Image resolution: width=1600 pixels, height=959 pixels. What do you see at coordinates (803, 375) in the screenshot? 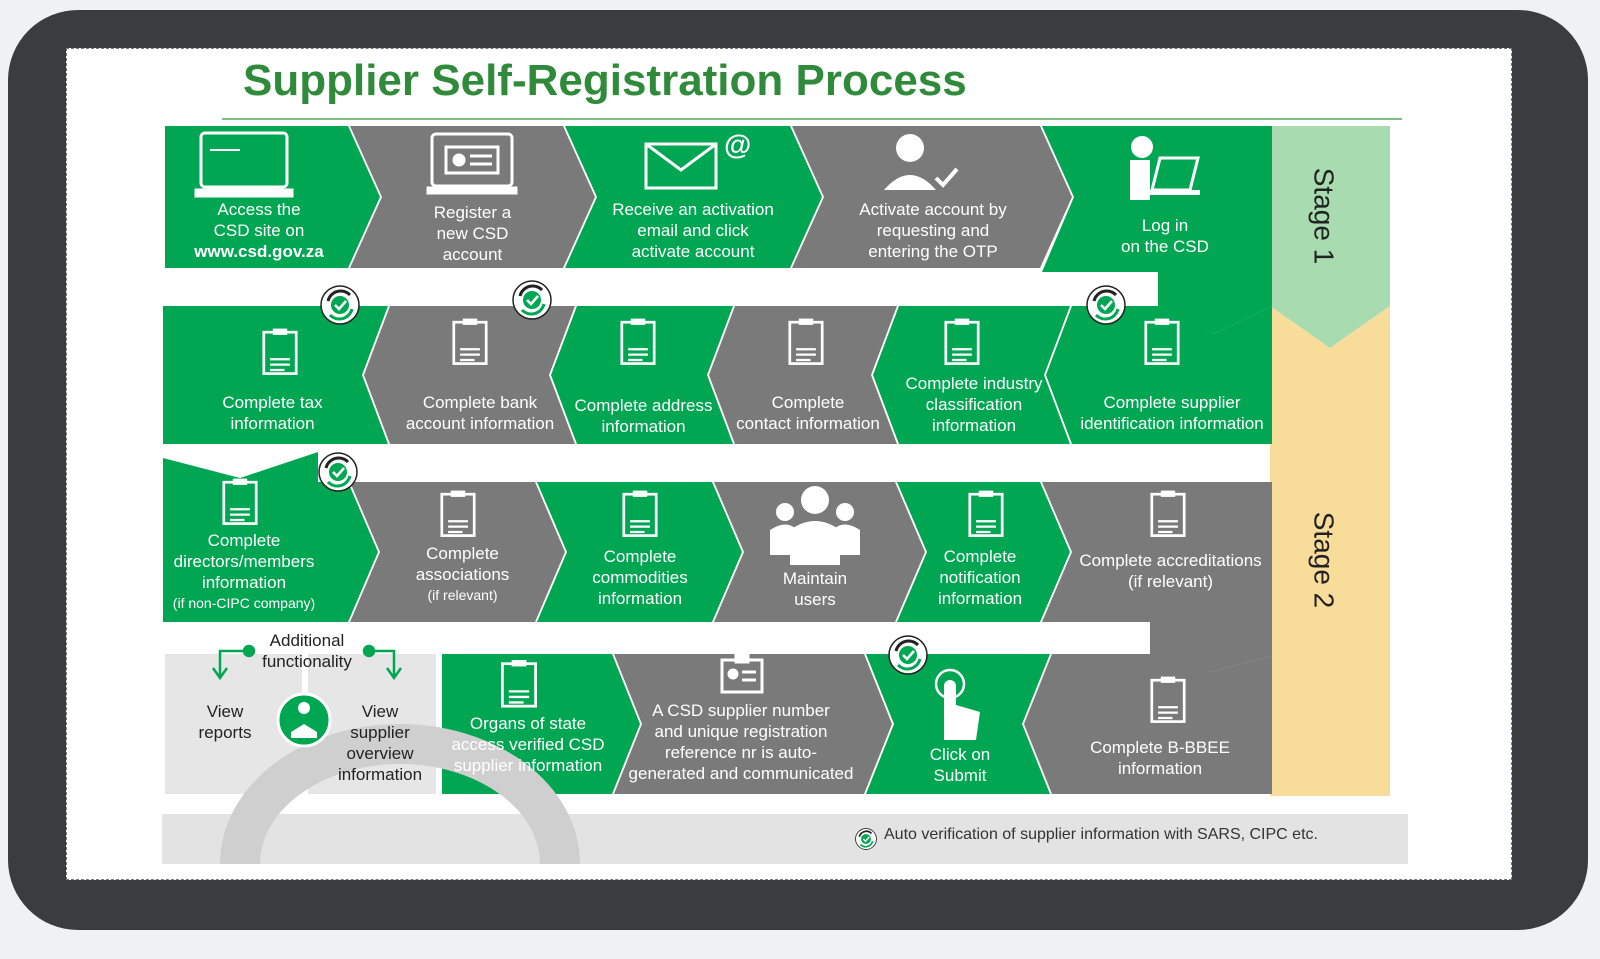
I see `row2-step-4-shape` at bounding box center [803, 375].